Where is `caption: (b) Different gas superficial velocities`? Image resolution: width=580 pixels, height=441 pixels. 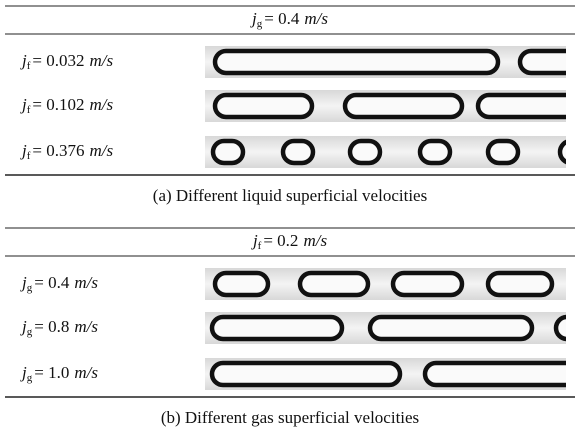 caption: (b) Different gas superficial velocities is located at coordinates (290, 417).